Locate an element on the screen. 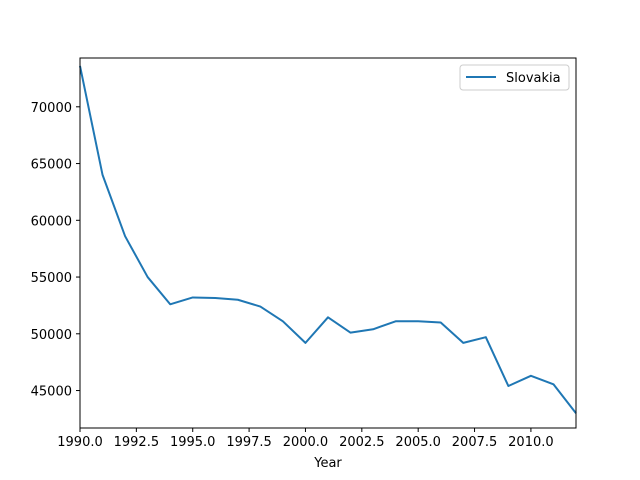 This screenshot has height=480, width=640. legend: Slovakia is located at coordinates (514, 77).